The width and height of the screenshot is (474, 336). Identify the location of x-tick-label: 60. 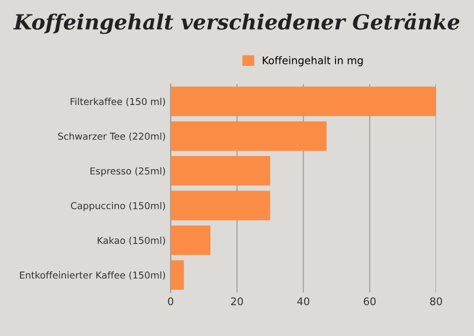
(370, 301).